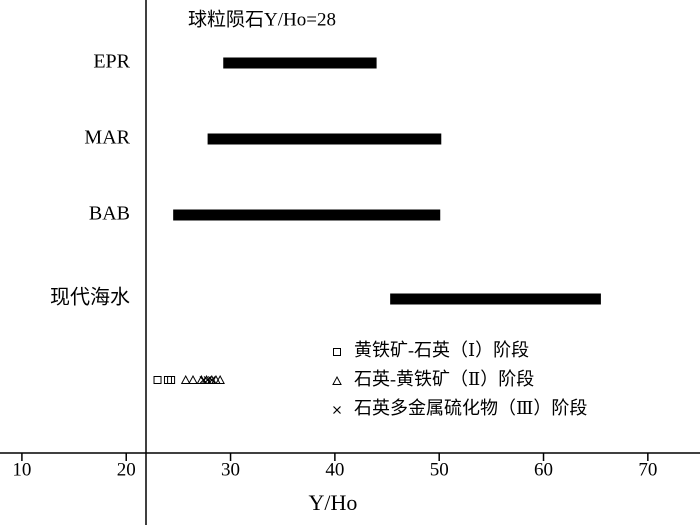  Describe the element at coordinates (21, 469) in the screenshot. I see `x-tick-label: 10` at that location.